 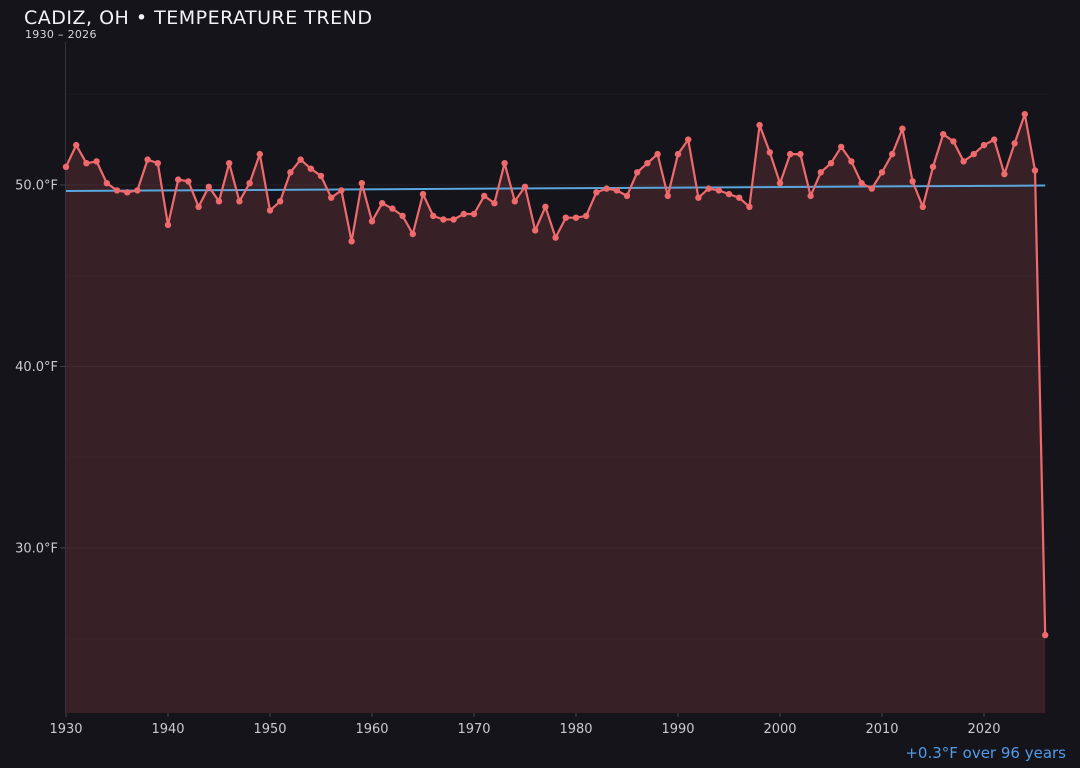 I want to click on x-tick-label: 1960, so click(x=371, y=729).